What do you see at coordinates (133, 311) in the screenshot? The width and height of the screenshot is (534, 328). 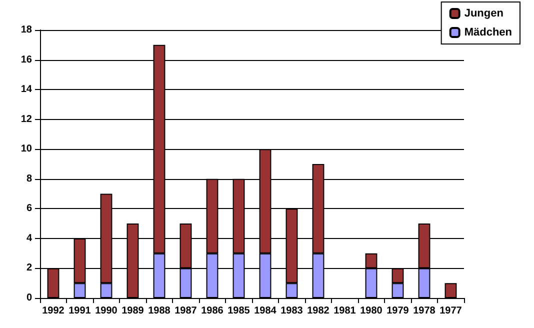 I see `x-tick-label: 1989` at bounding box center [133, 311].